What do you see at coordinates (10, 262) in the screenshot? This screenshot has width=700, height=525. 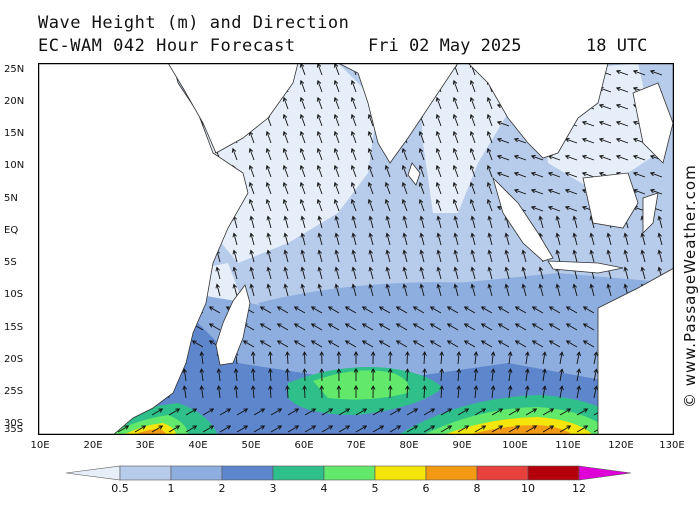 I see `lat-label: 5S` at bounding box center [10, 262].